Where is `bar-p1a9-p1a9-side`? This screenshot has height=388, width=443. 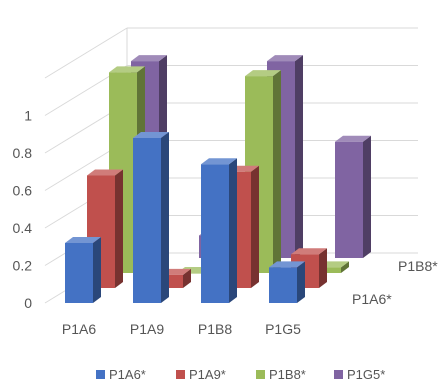 bar-p1a9-p1a9-side is located at coordinates (187, 278).